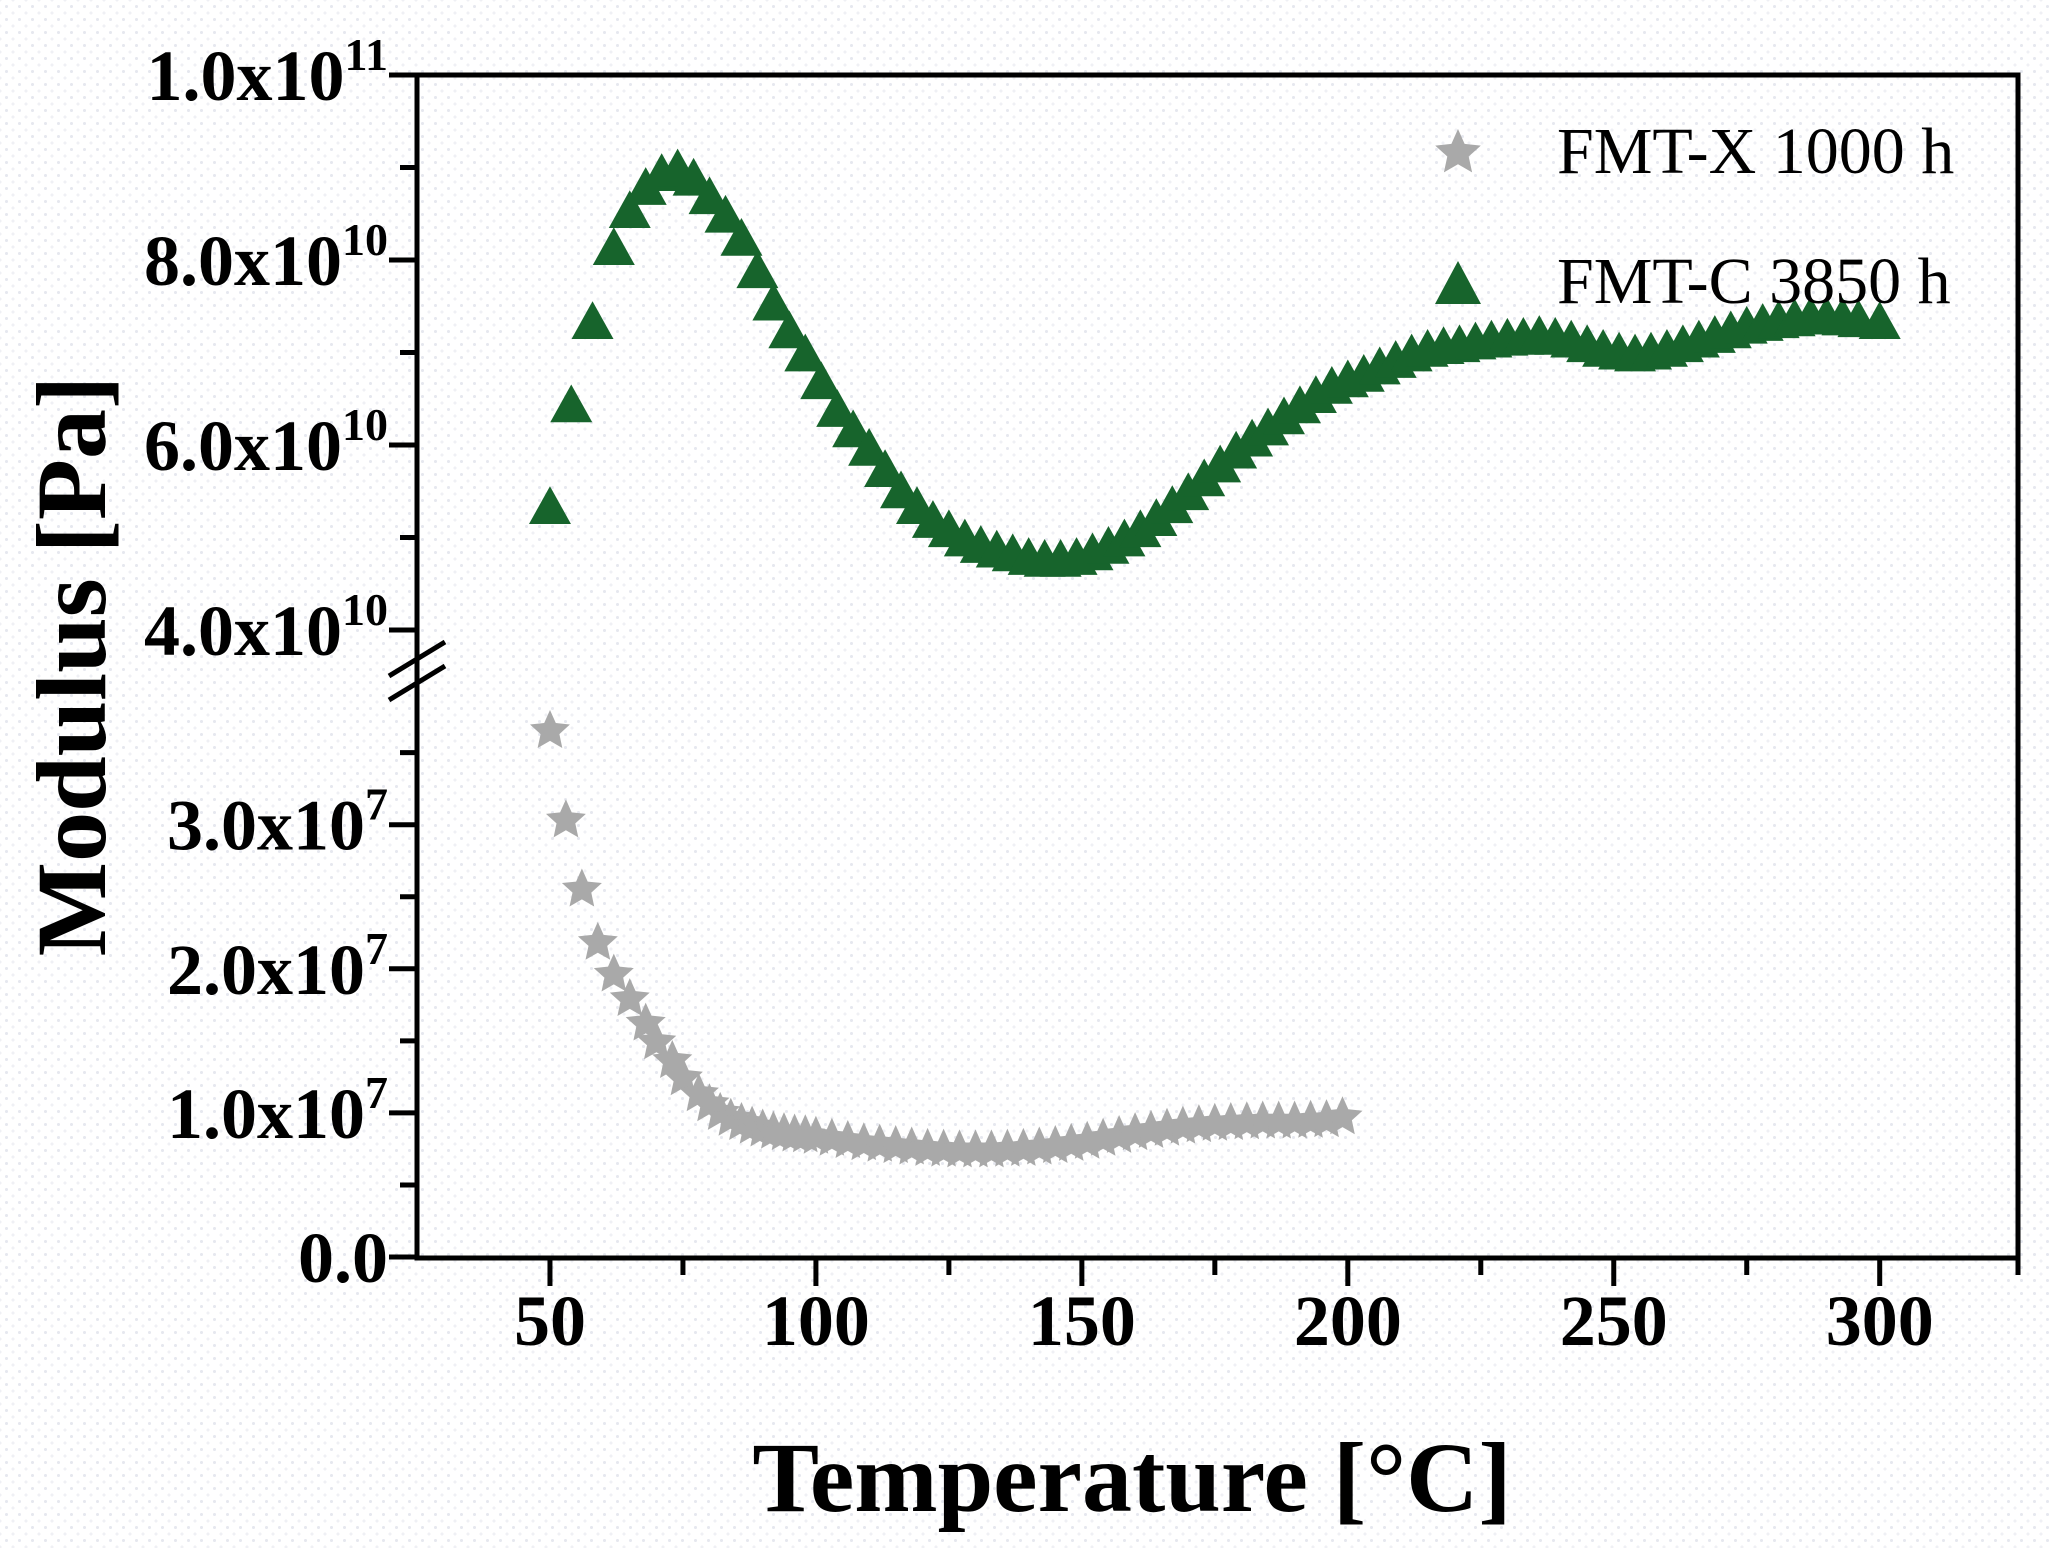  Describe the element at coordinates (1267, 1309) in the screenshot. I see `x-axis: 50 100 150 200 250 300` at that location.